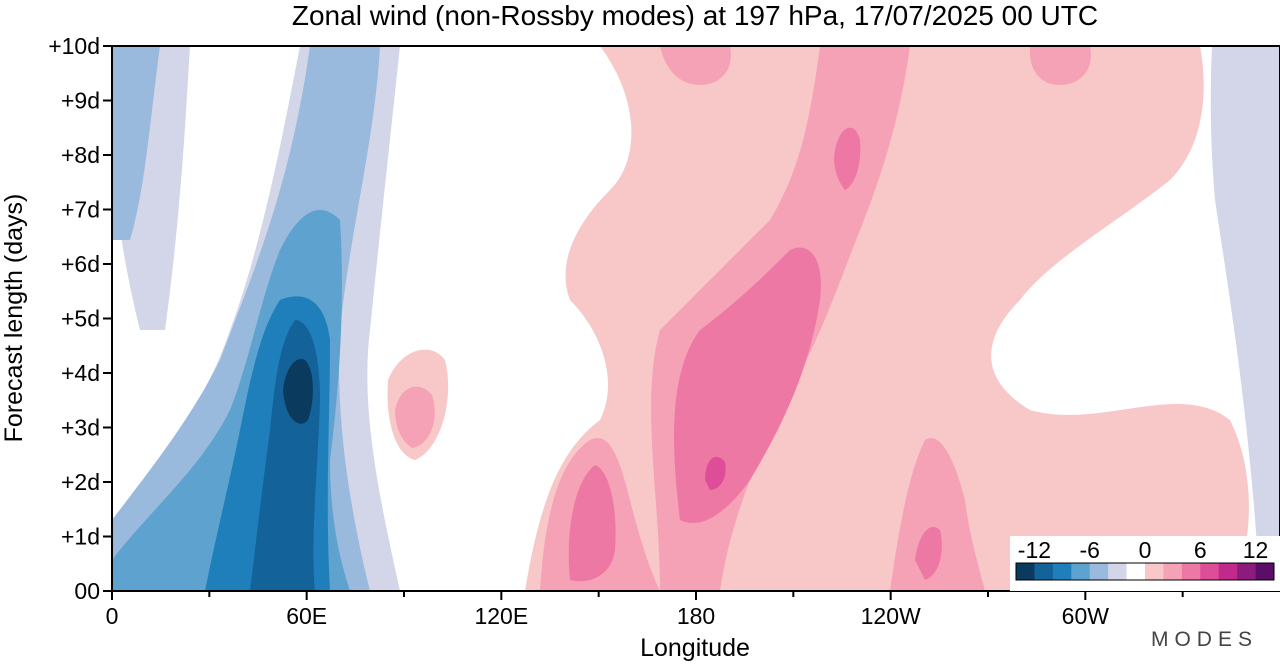 The height and width of the screenshot is (664, 1280). Describe the element at coordinates (80, 537) in the screenshot. I see `y-tick-label: +1d` at that location.